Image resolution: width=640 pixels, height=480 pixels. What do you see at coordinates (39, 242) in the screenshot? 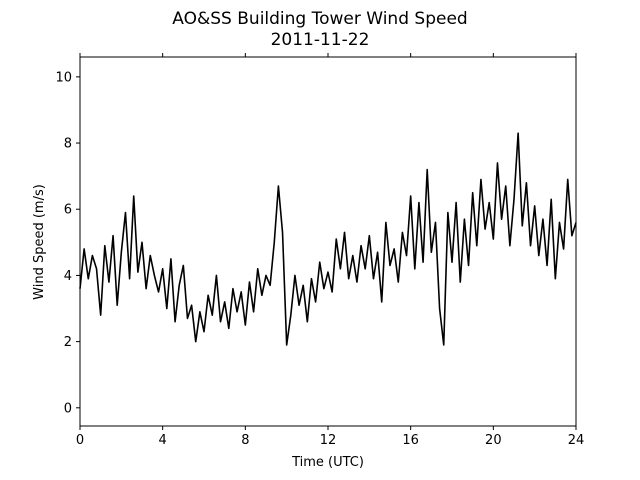
I see `y-axis-label: Wind Speed (m/s)` at bounding box center [39, 242].